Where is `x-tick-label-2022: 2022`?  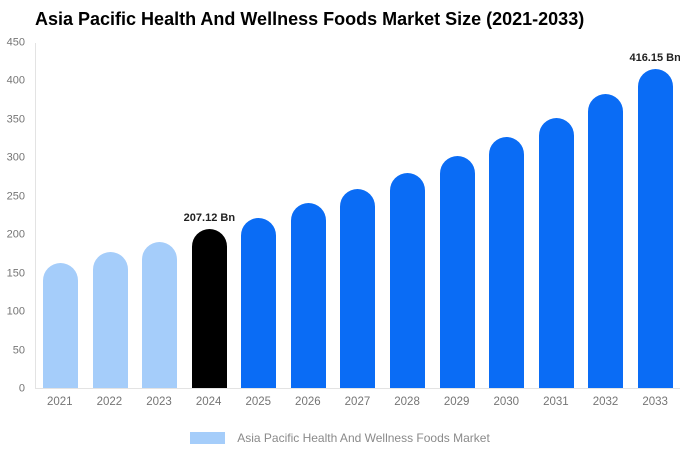
x-tick-label-2022: 2022 is located at coordinates (109, 402).